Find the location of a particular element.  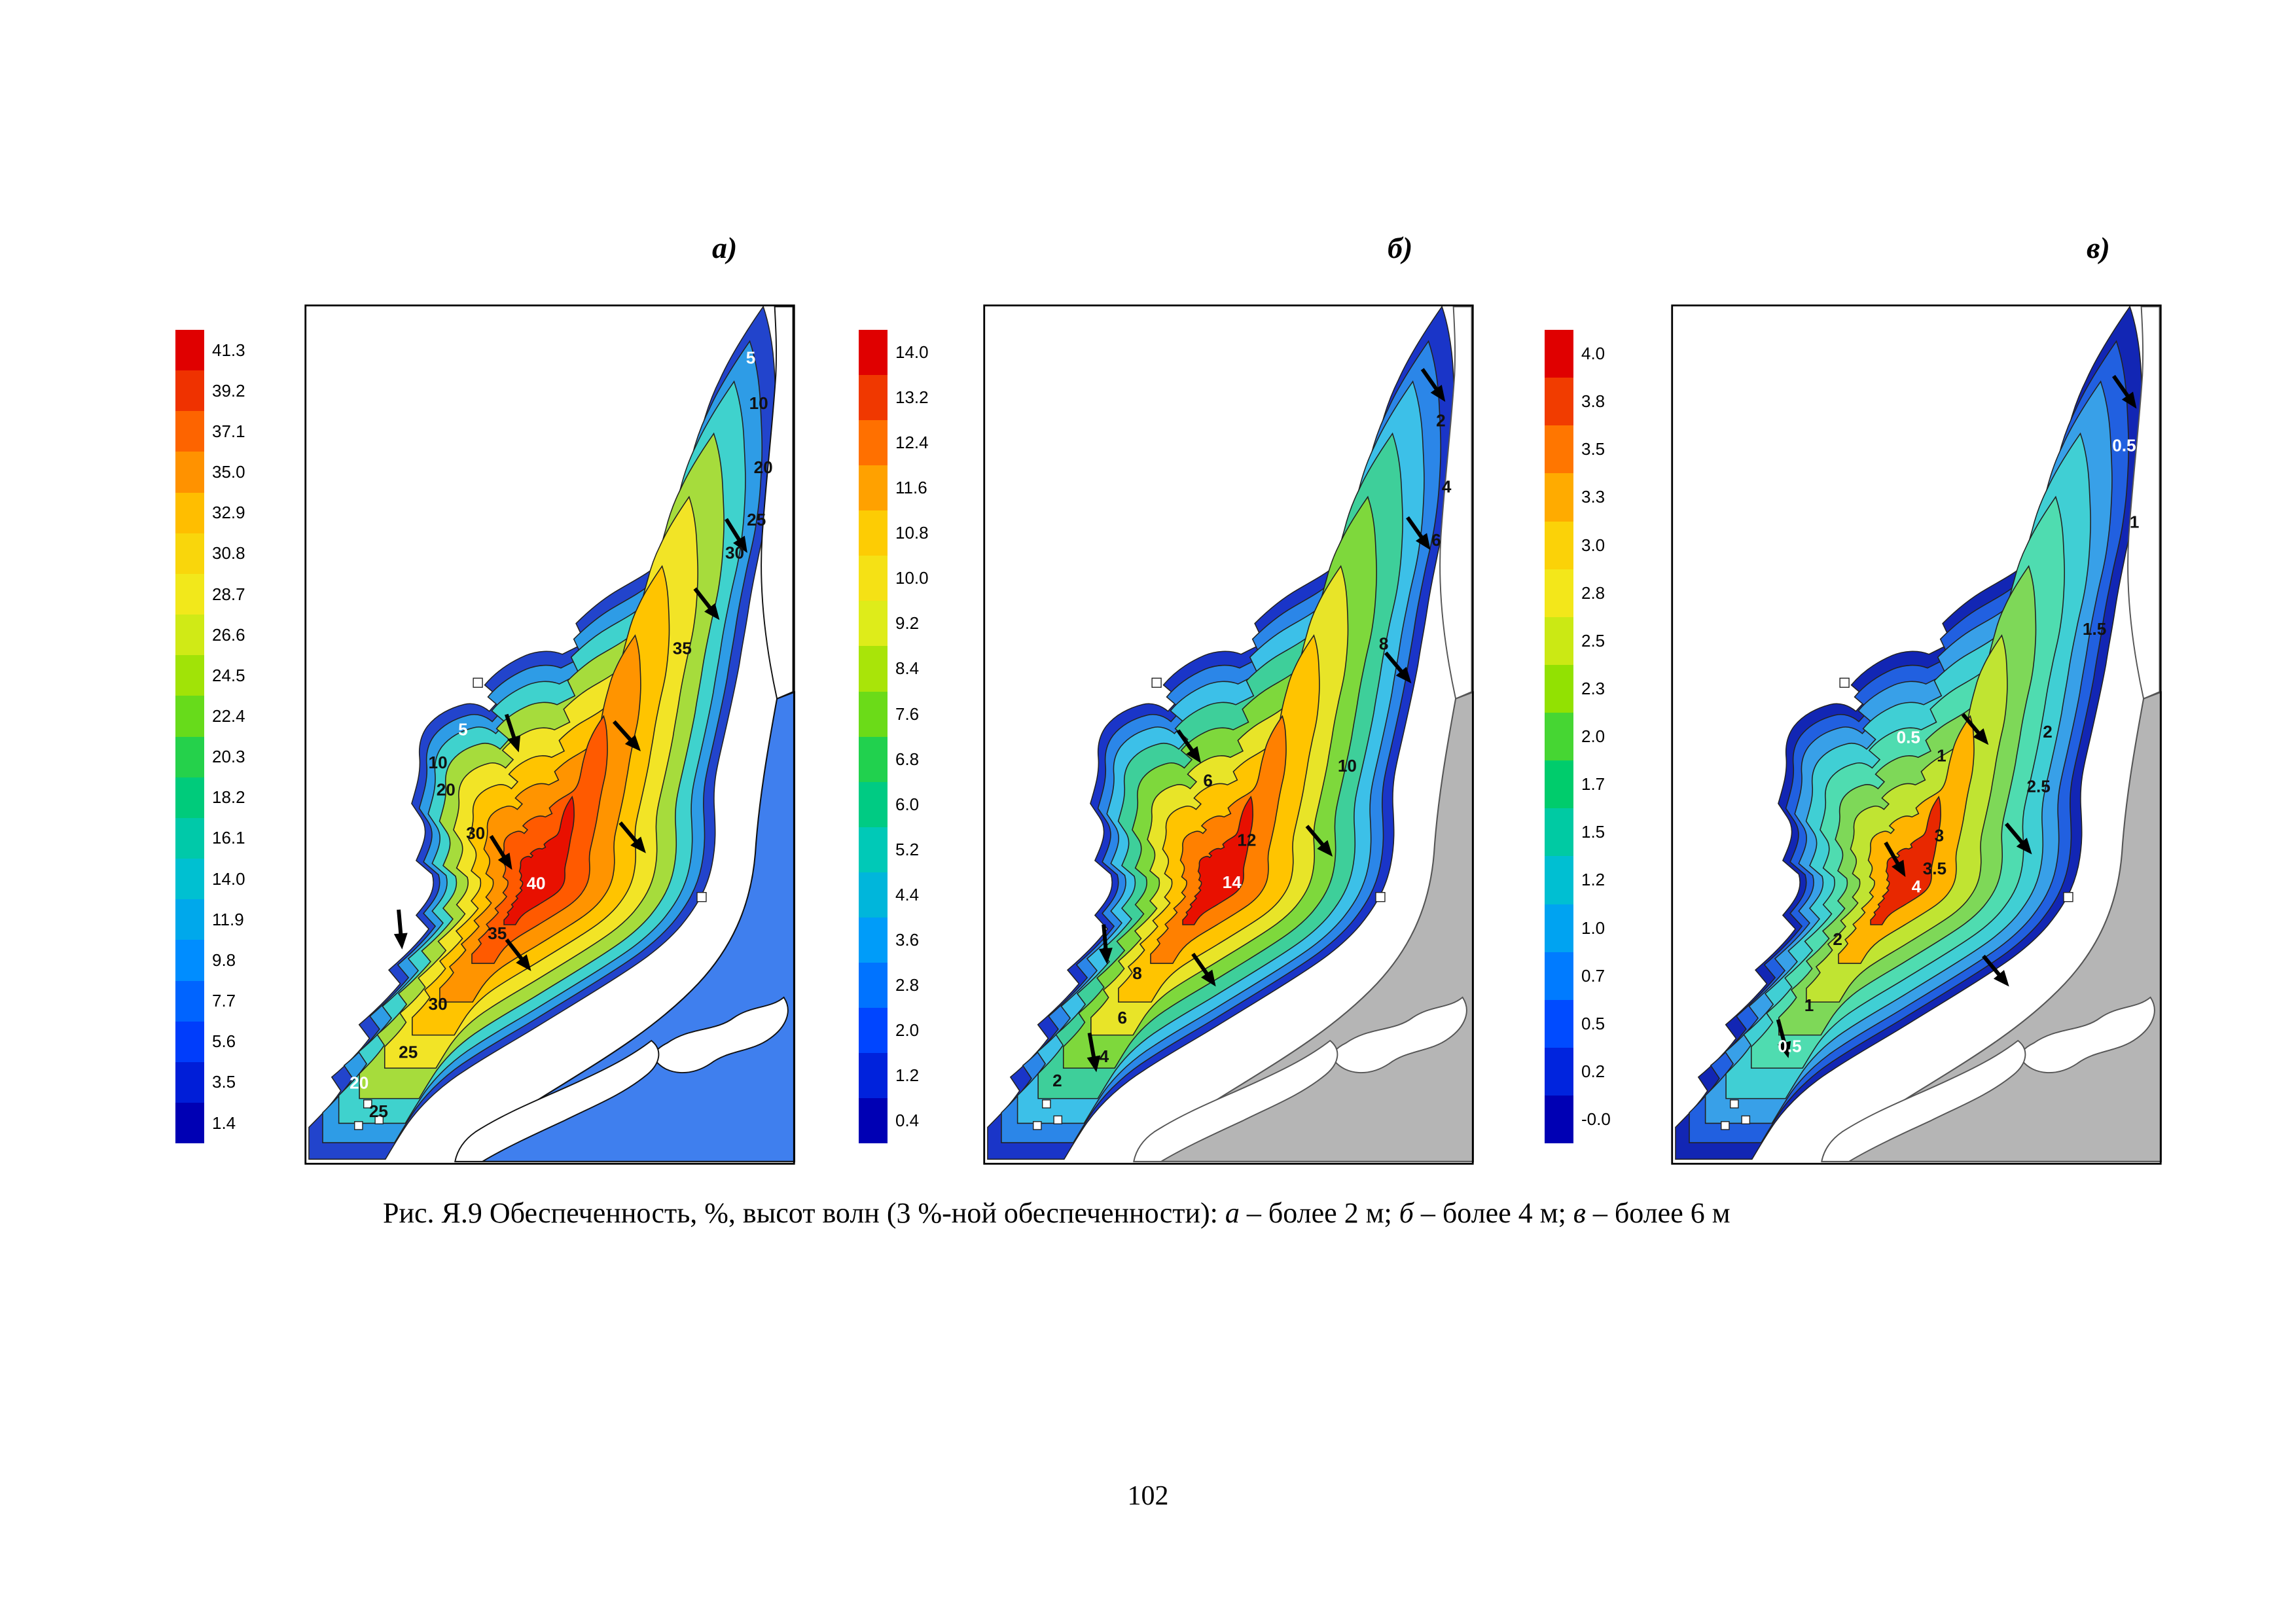

colorbar-row: 1.5 is located at coordinates (1600, 832).